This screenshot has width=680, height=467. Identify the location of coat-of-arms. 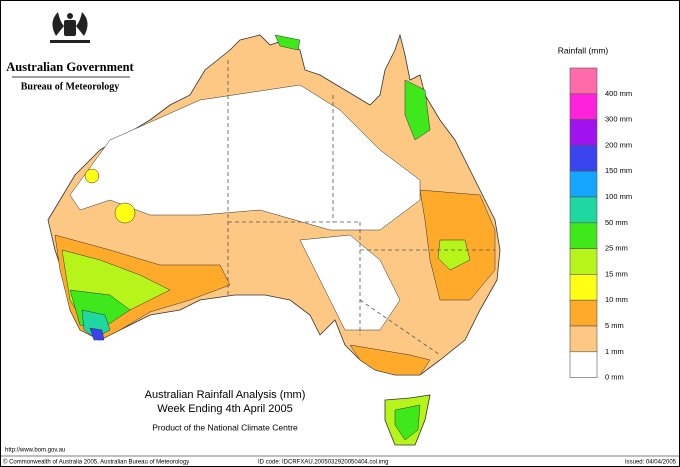
(70, 27).